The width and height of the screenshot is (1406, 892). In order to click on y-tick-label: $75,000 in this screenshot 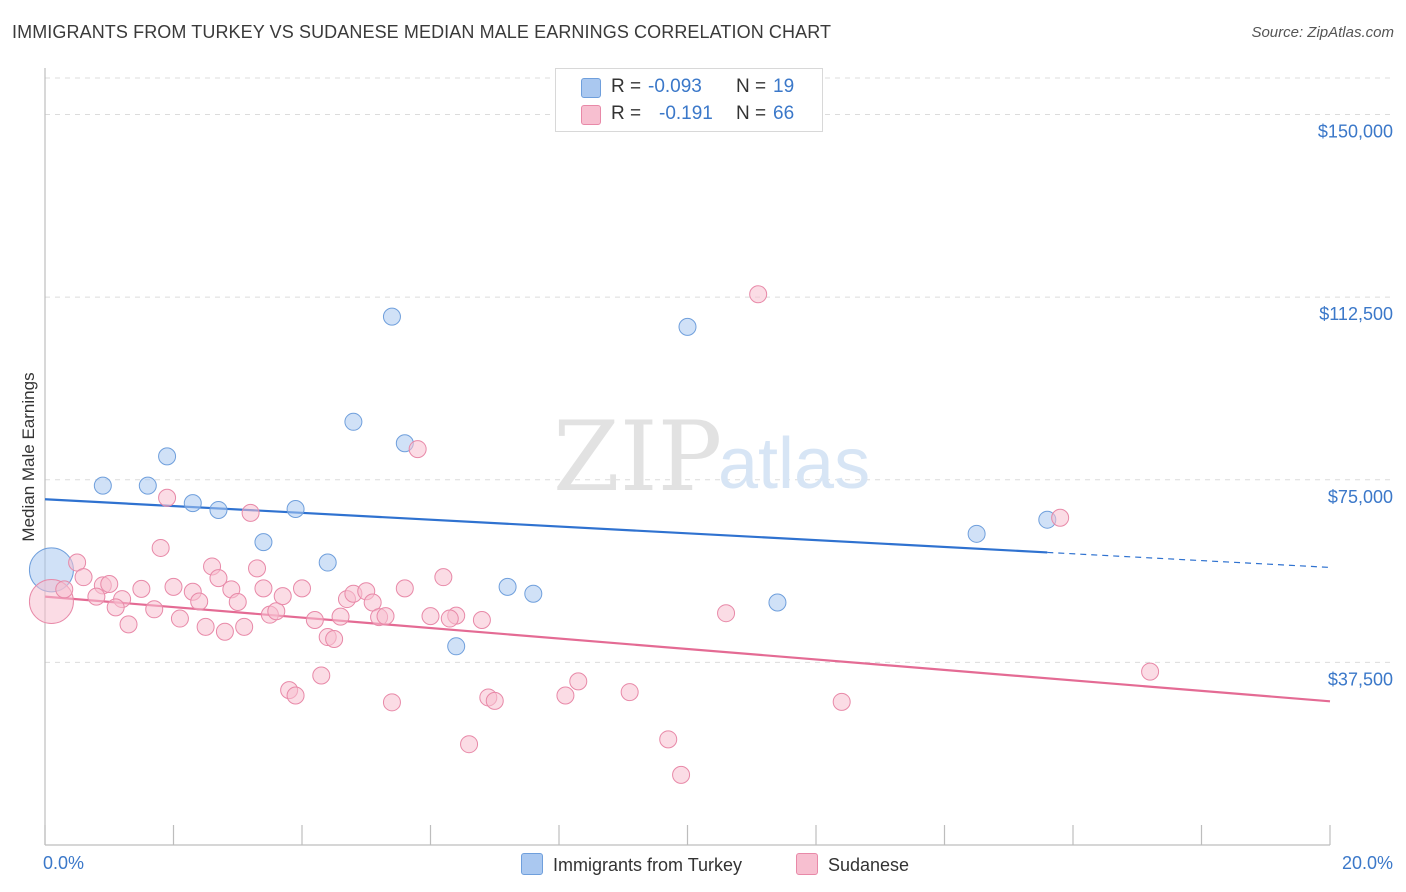, I will do `click(1360, 497)`.